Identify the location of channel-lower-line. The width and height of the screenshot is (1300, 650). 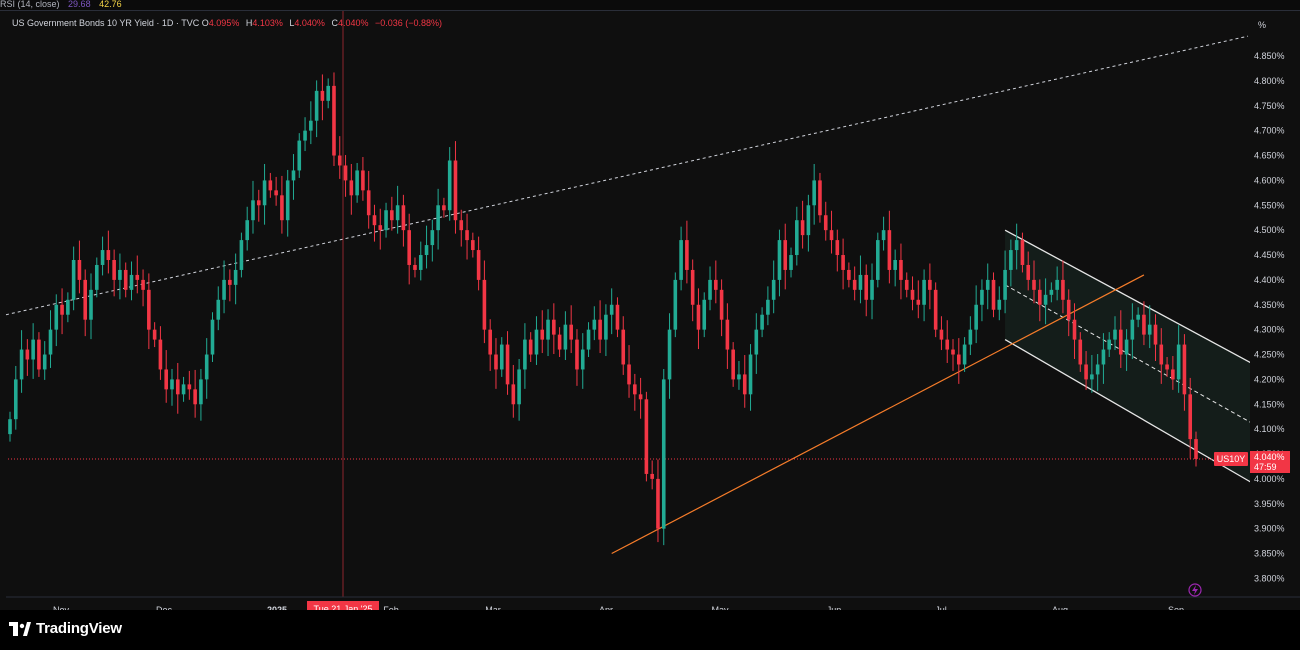
(1129, 412).